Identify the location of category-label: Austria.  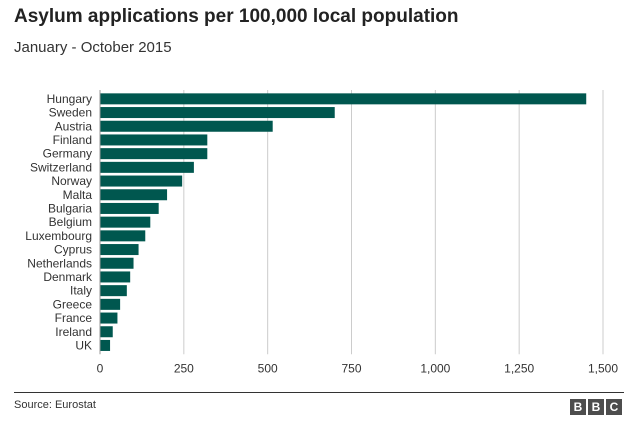
(74, 126).